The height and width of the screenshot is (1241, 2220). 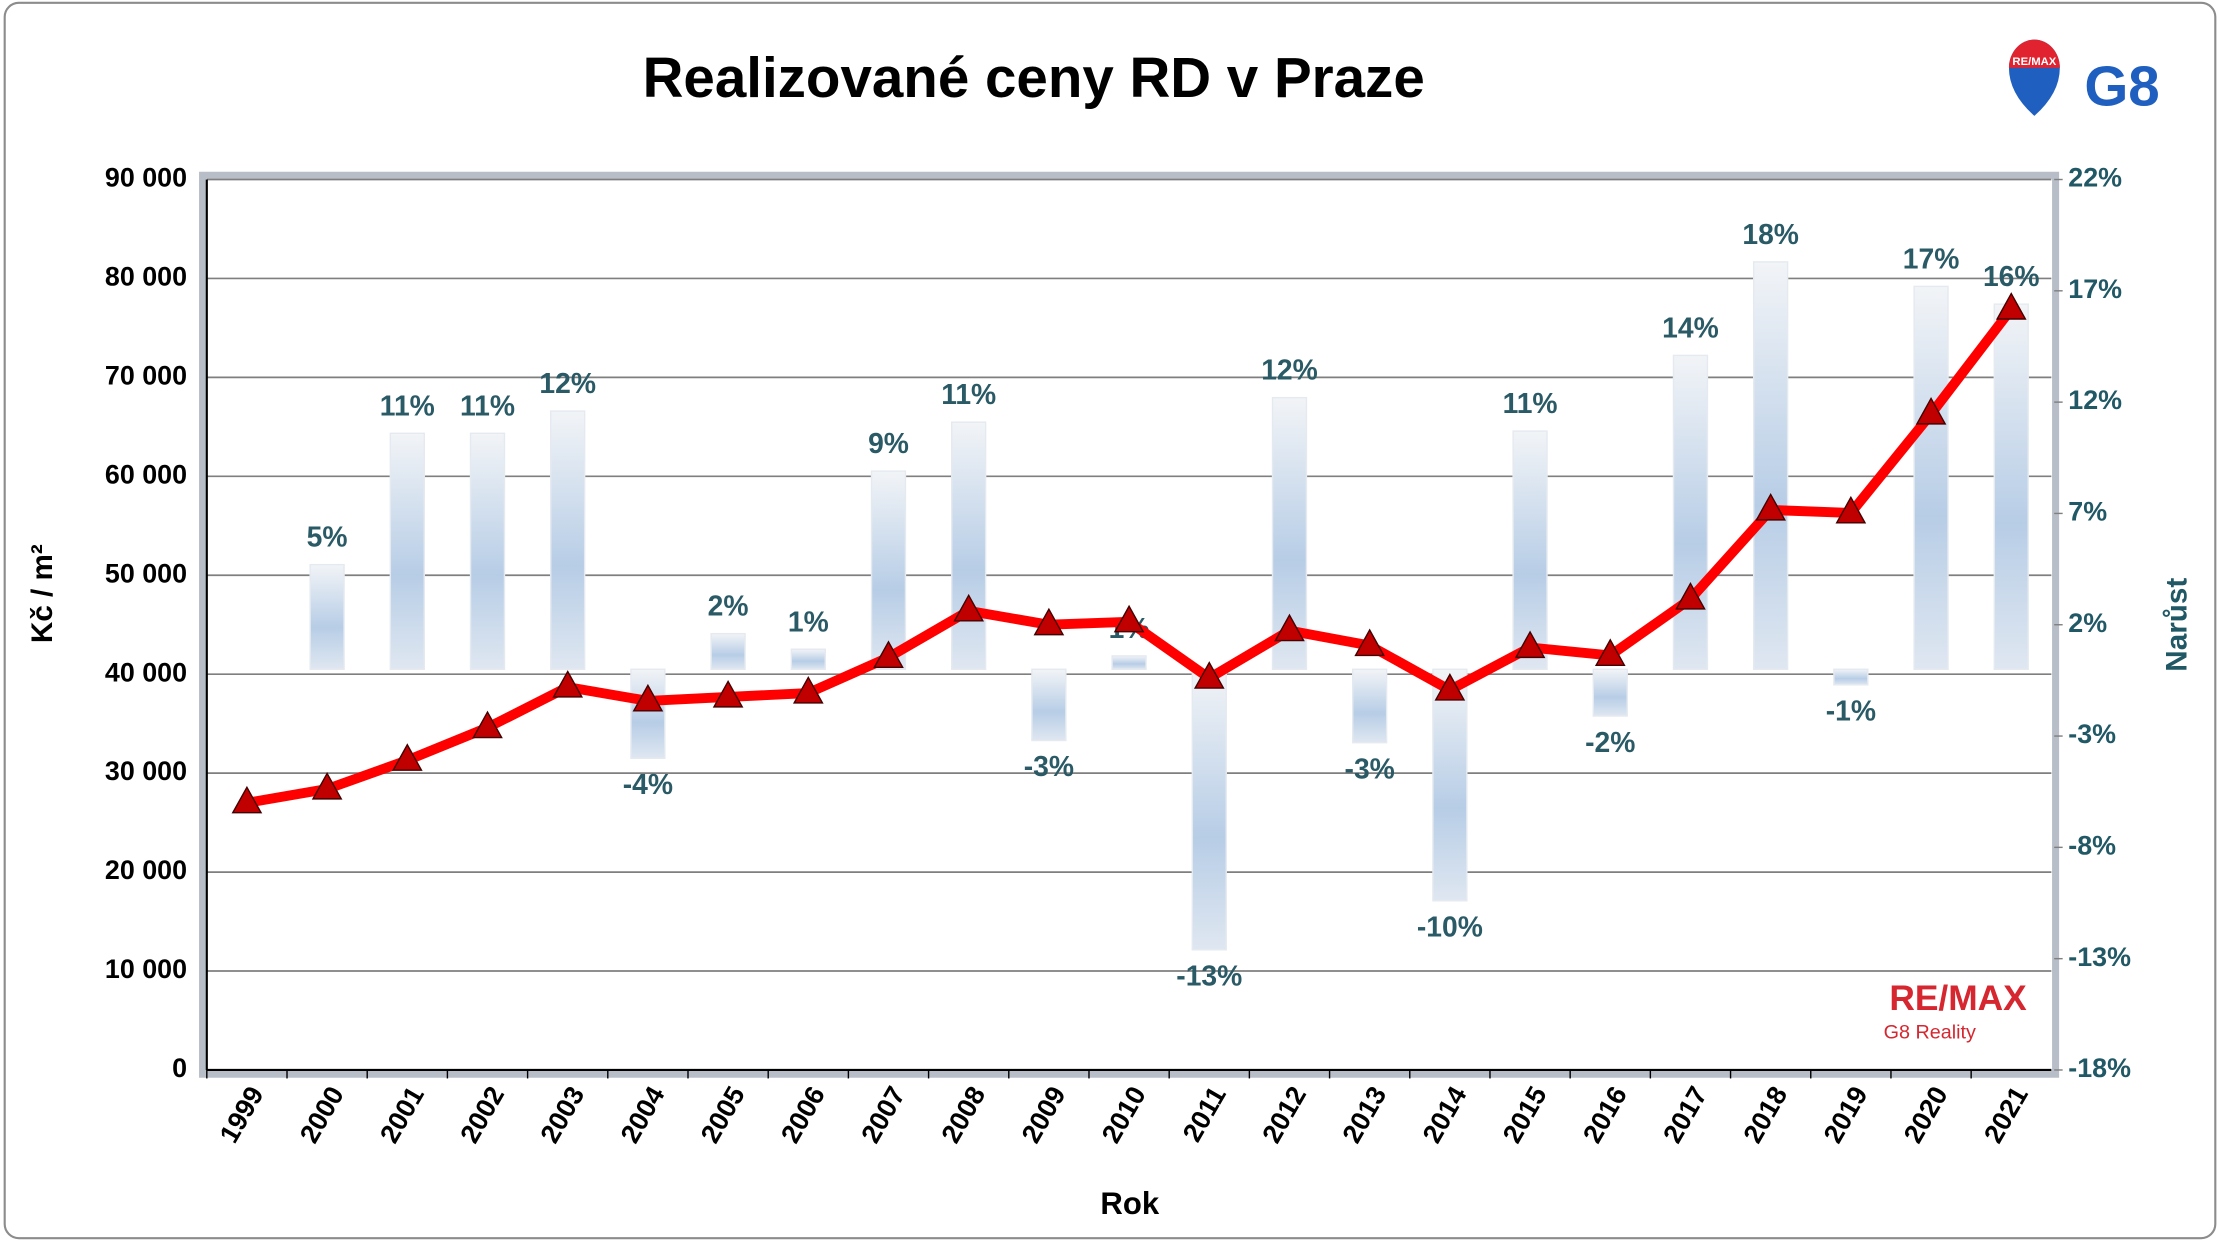 What do you see at coordinates (327, 537) in the screenshot?
I see `data-label: 5%` at bounding box center [327, 537].